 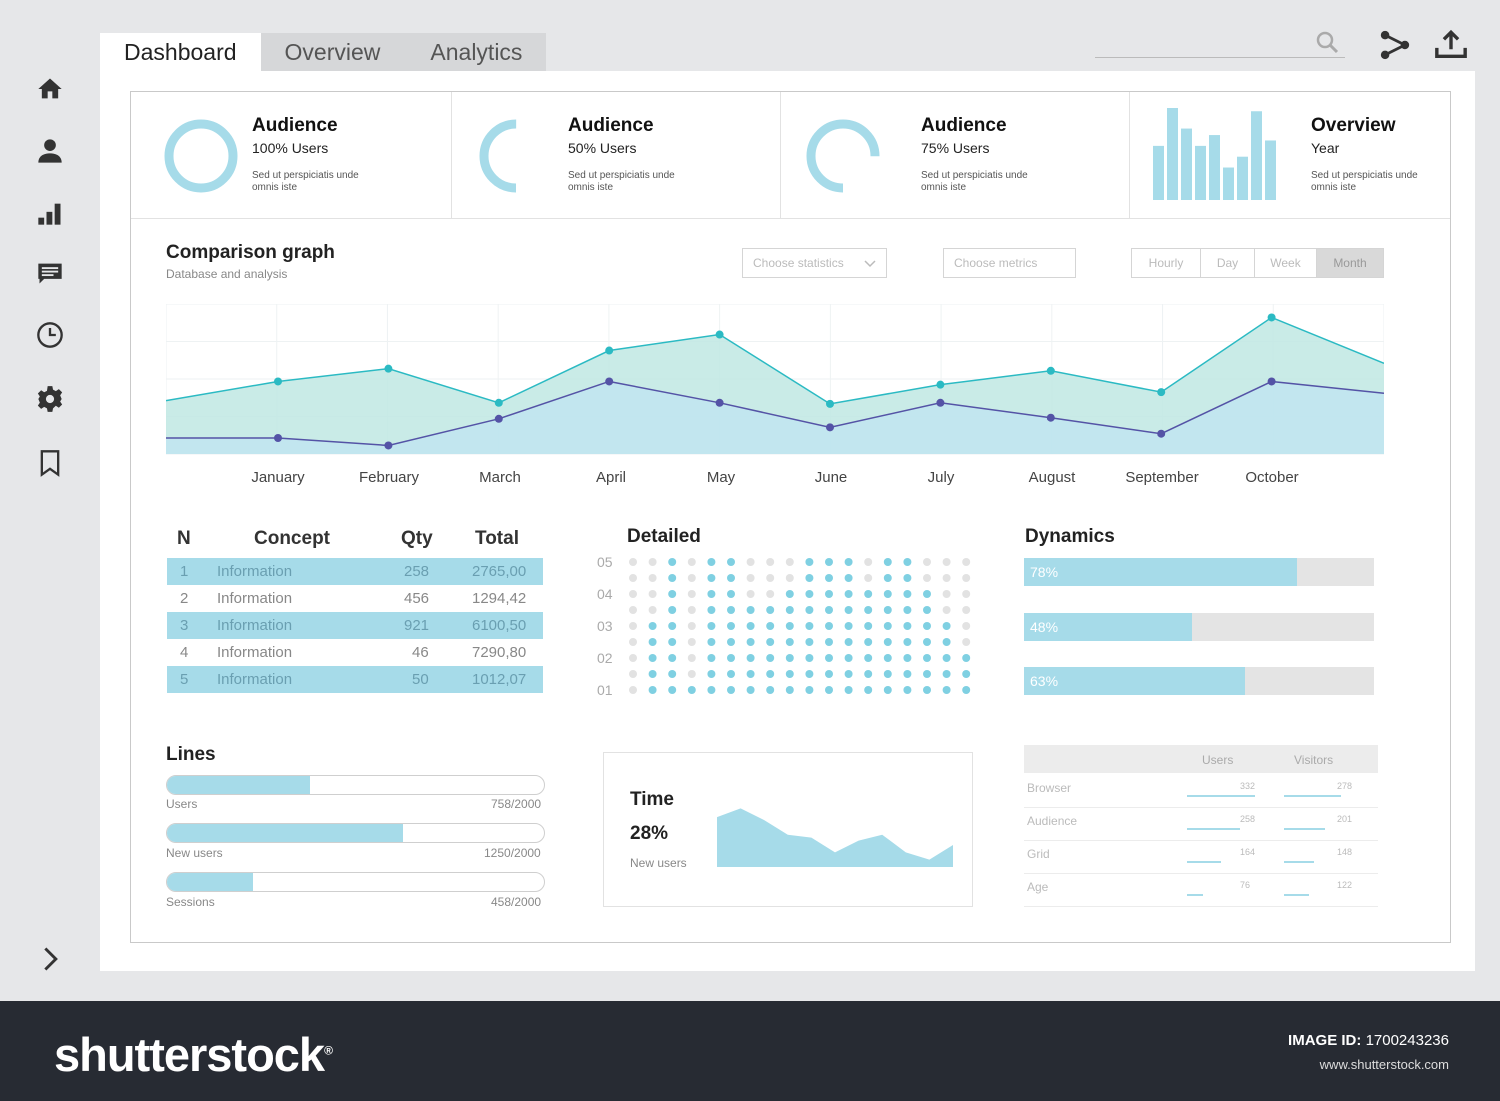 What do you see at coordinates (1166, 263) in the screenshot?
I see `range-hourly: Hourly` at bounding box center [1166, 263].